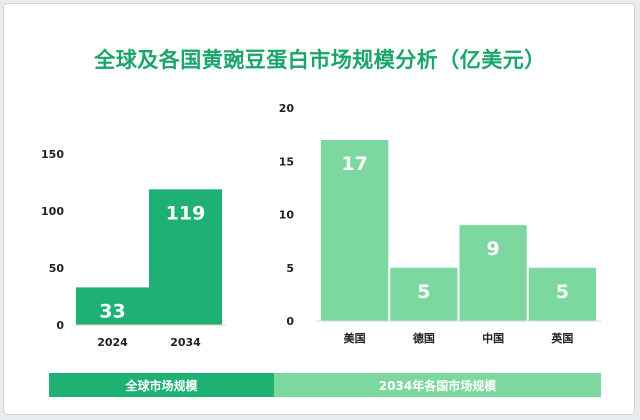 This screenshot has width=640, height=420. What do you see at coordinates (290, 268) in the screenshot?
I see `country-y-tick-label: 5` at bounding box center [290, 268].